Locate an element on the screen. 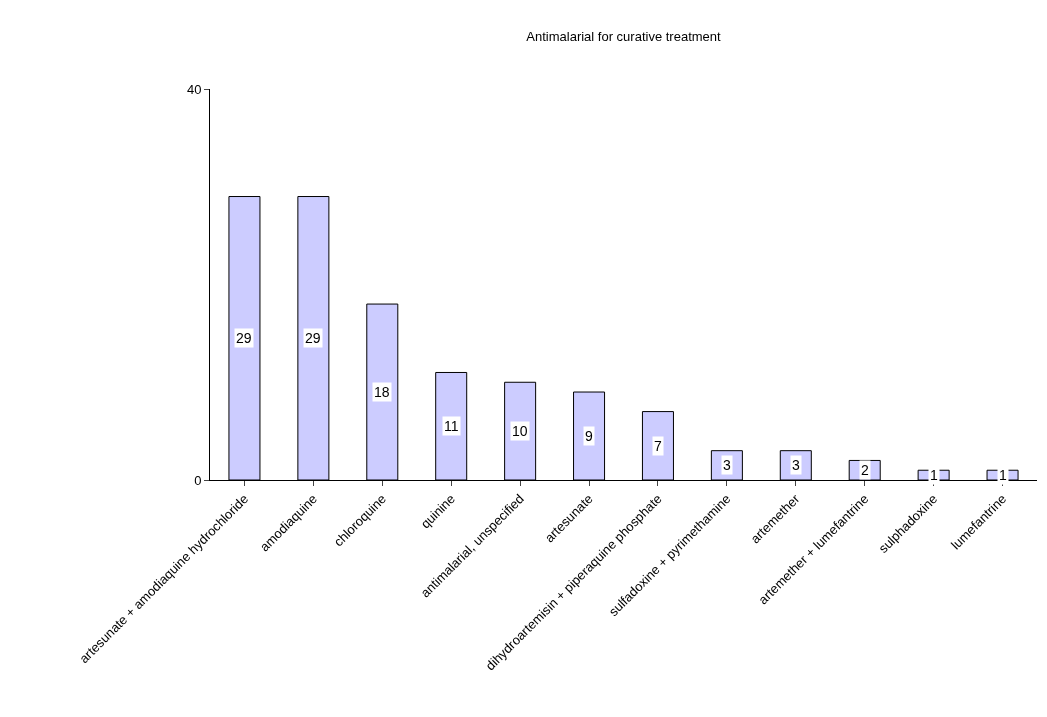  y-tick-label: 40 is located at coordinates (194, 89).